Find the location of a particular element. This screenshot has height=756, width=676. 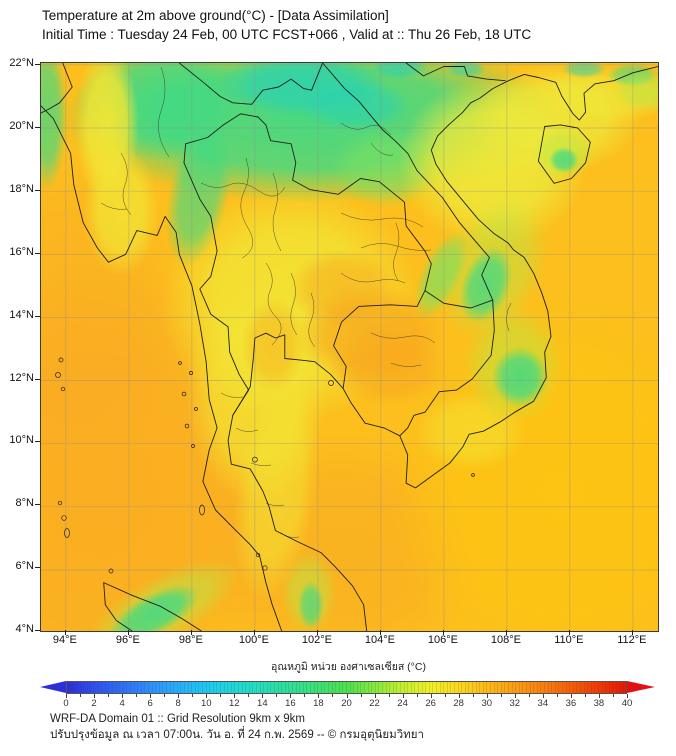

colorbar-tick-label: 26 is located at coordinates (430, 703).